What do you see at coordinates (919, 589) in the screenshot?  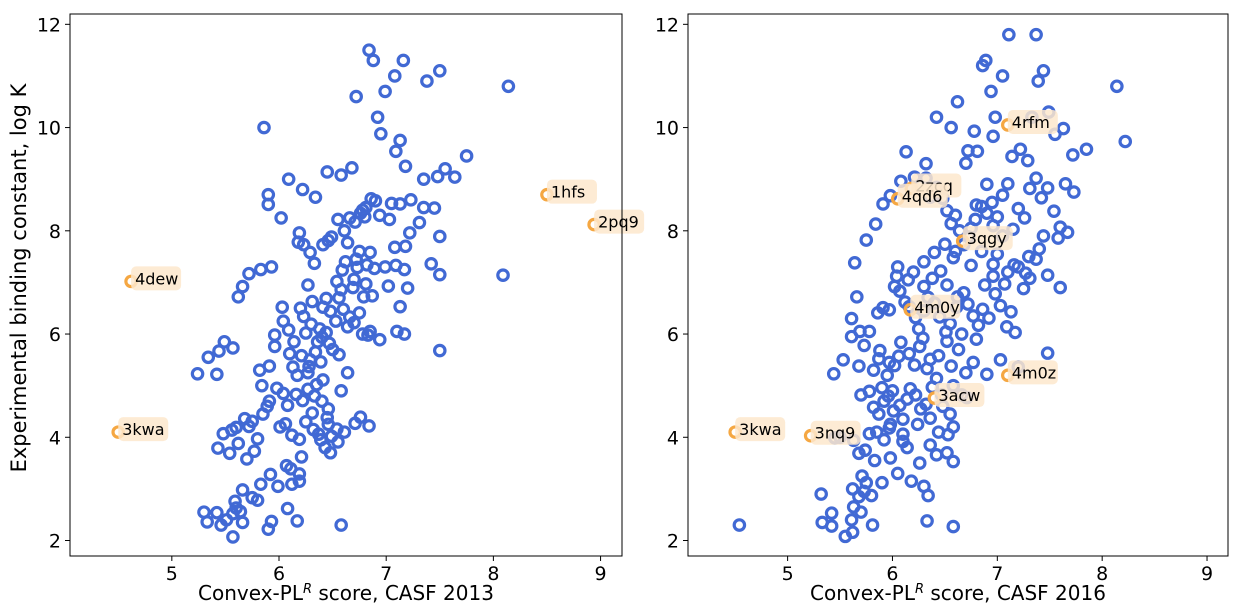 I see `x-axis-label-superscript: R` at bounding box center [919, 589].